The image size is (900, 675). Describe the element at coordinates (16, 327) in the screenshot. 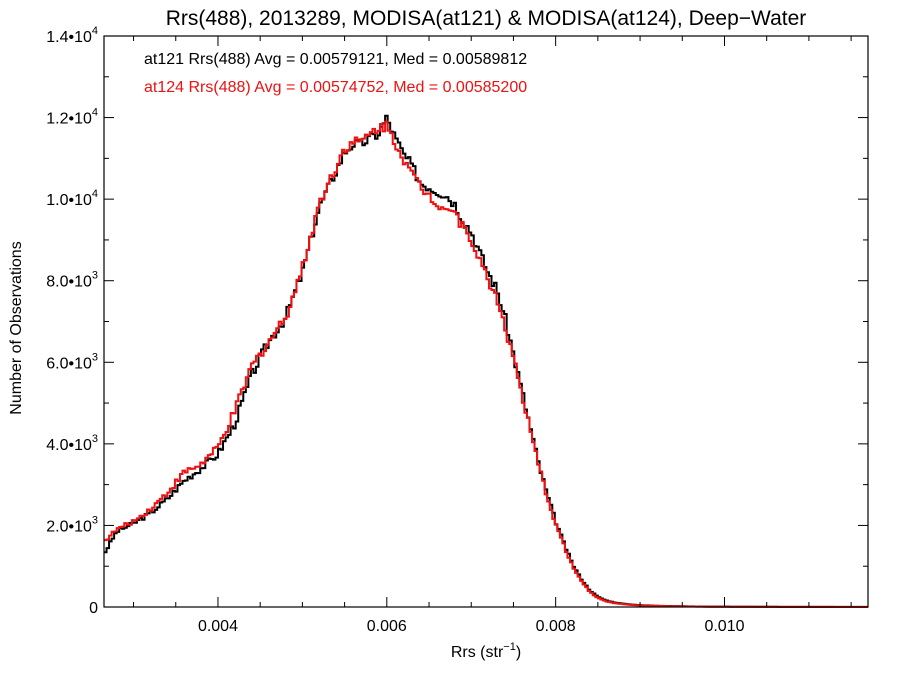

I see `y-axis-label: Number of Observations` at that location.